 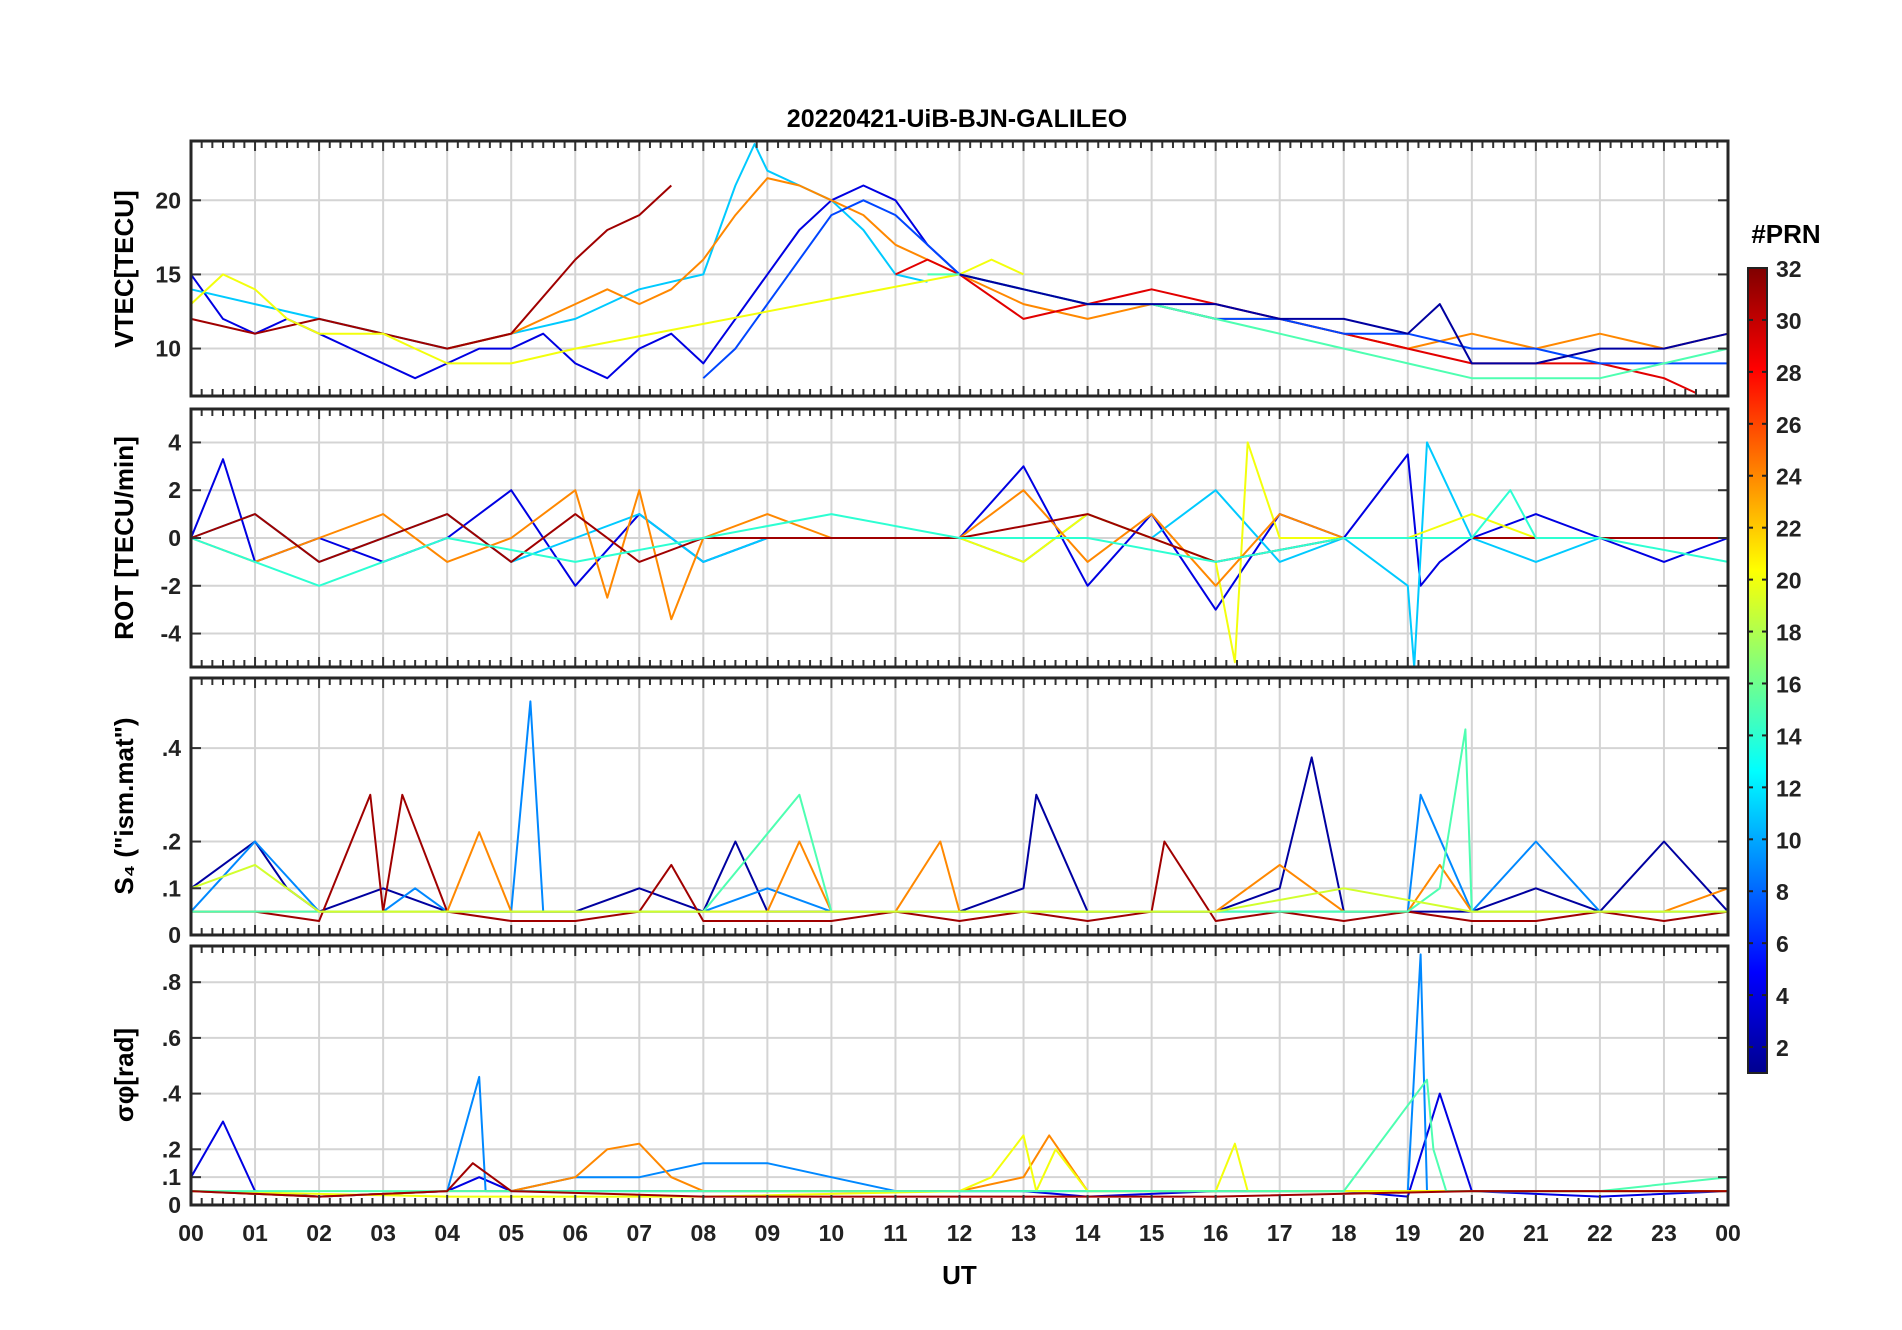 I want to click on y-tick-label: 4, so click(x=174, y=442).